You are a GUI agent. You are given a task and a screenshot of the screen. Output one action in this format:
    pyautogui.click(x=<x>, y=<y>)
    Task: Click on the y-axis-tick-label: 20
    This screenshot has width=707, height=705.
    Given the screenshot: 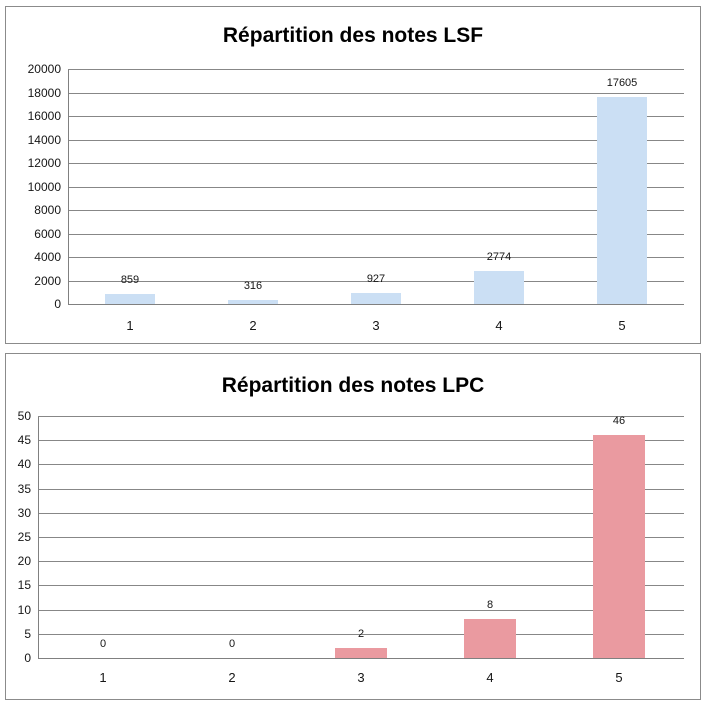 What is the action you would take?
    pyautogui.click(x=24, y=561)
    